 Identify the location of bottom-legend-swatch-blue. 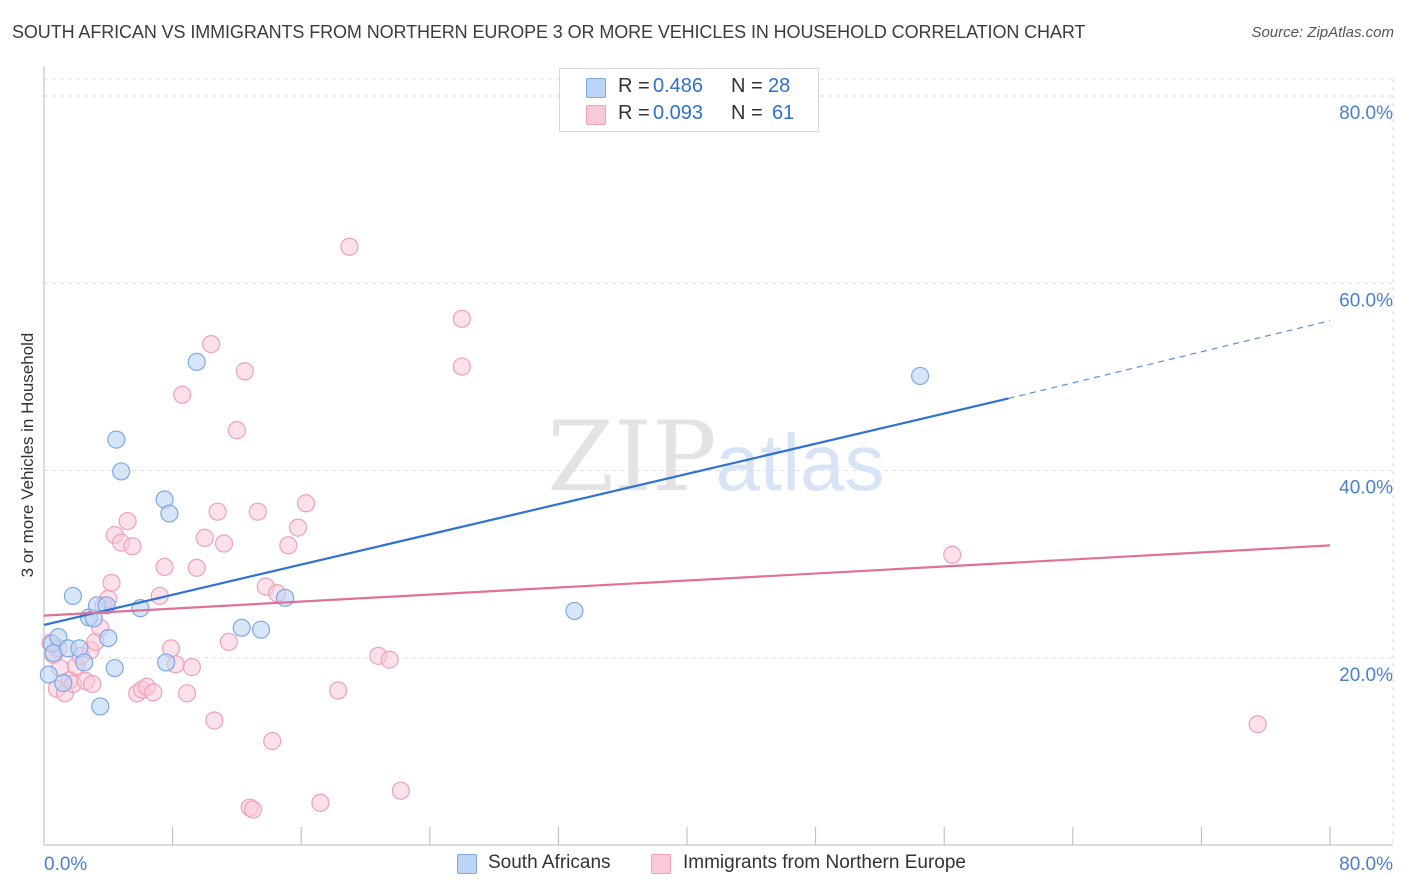
(467, 864).